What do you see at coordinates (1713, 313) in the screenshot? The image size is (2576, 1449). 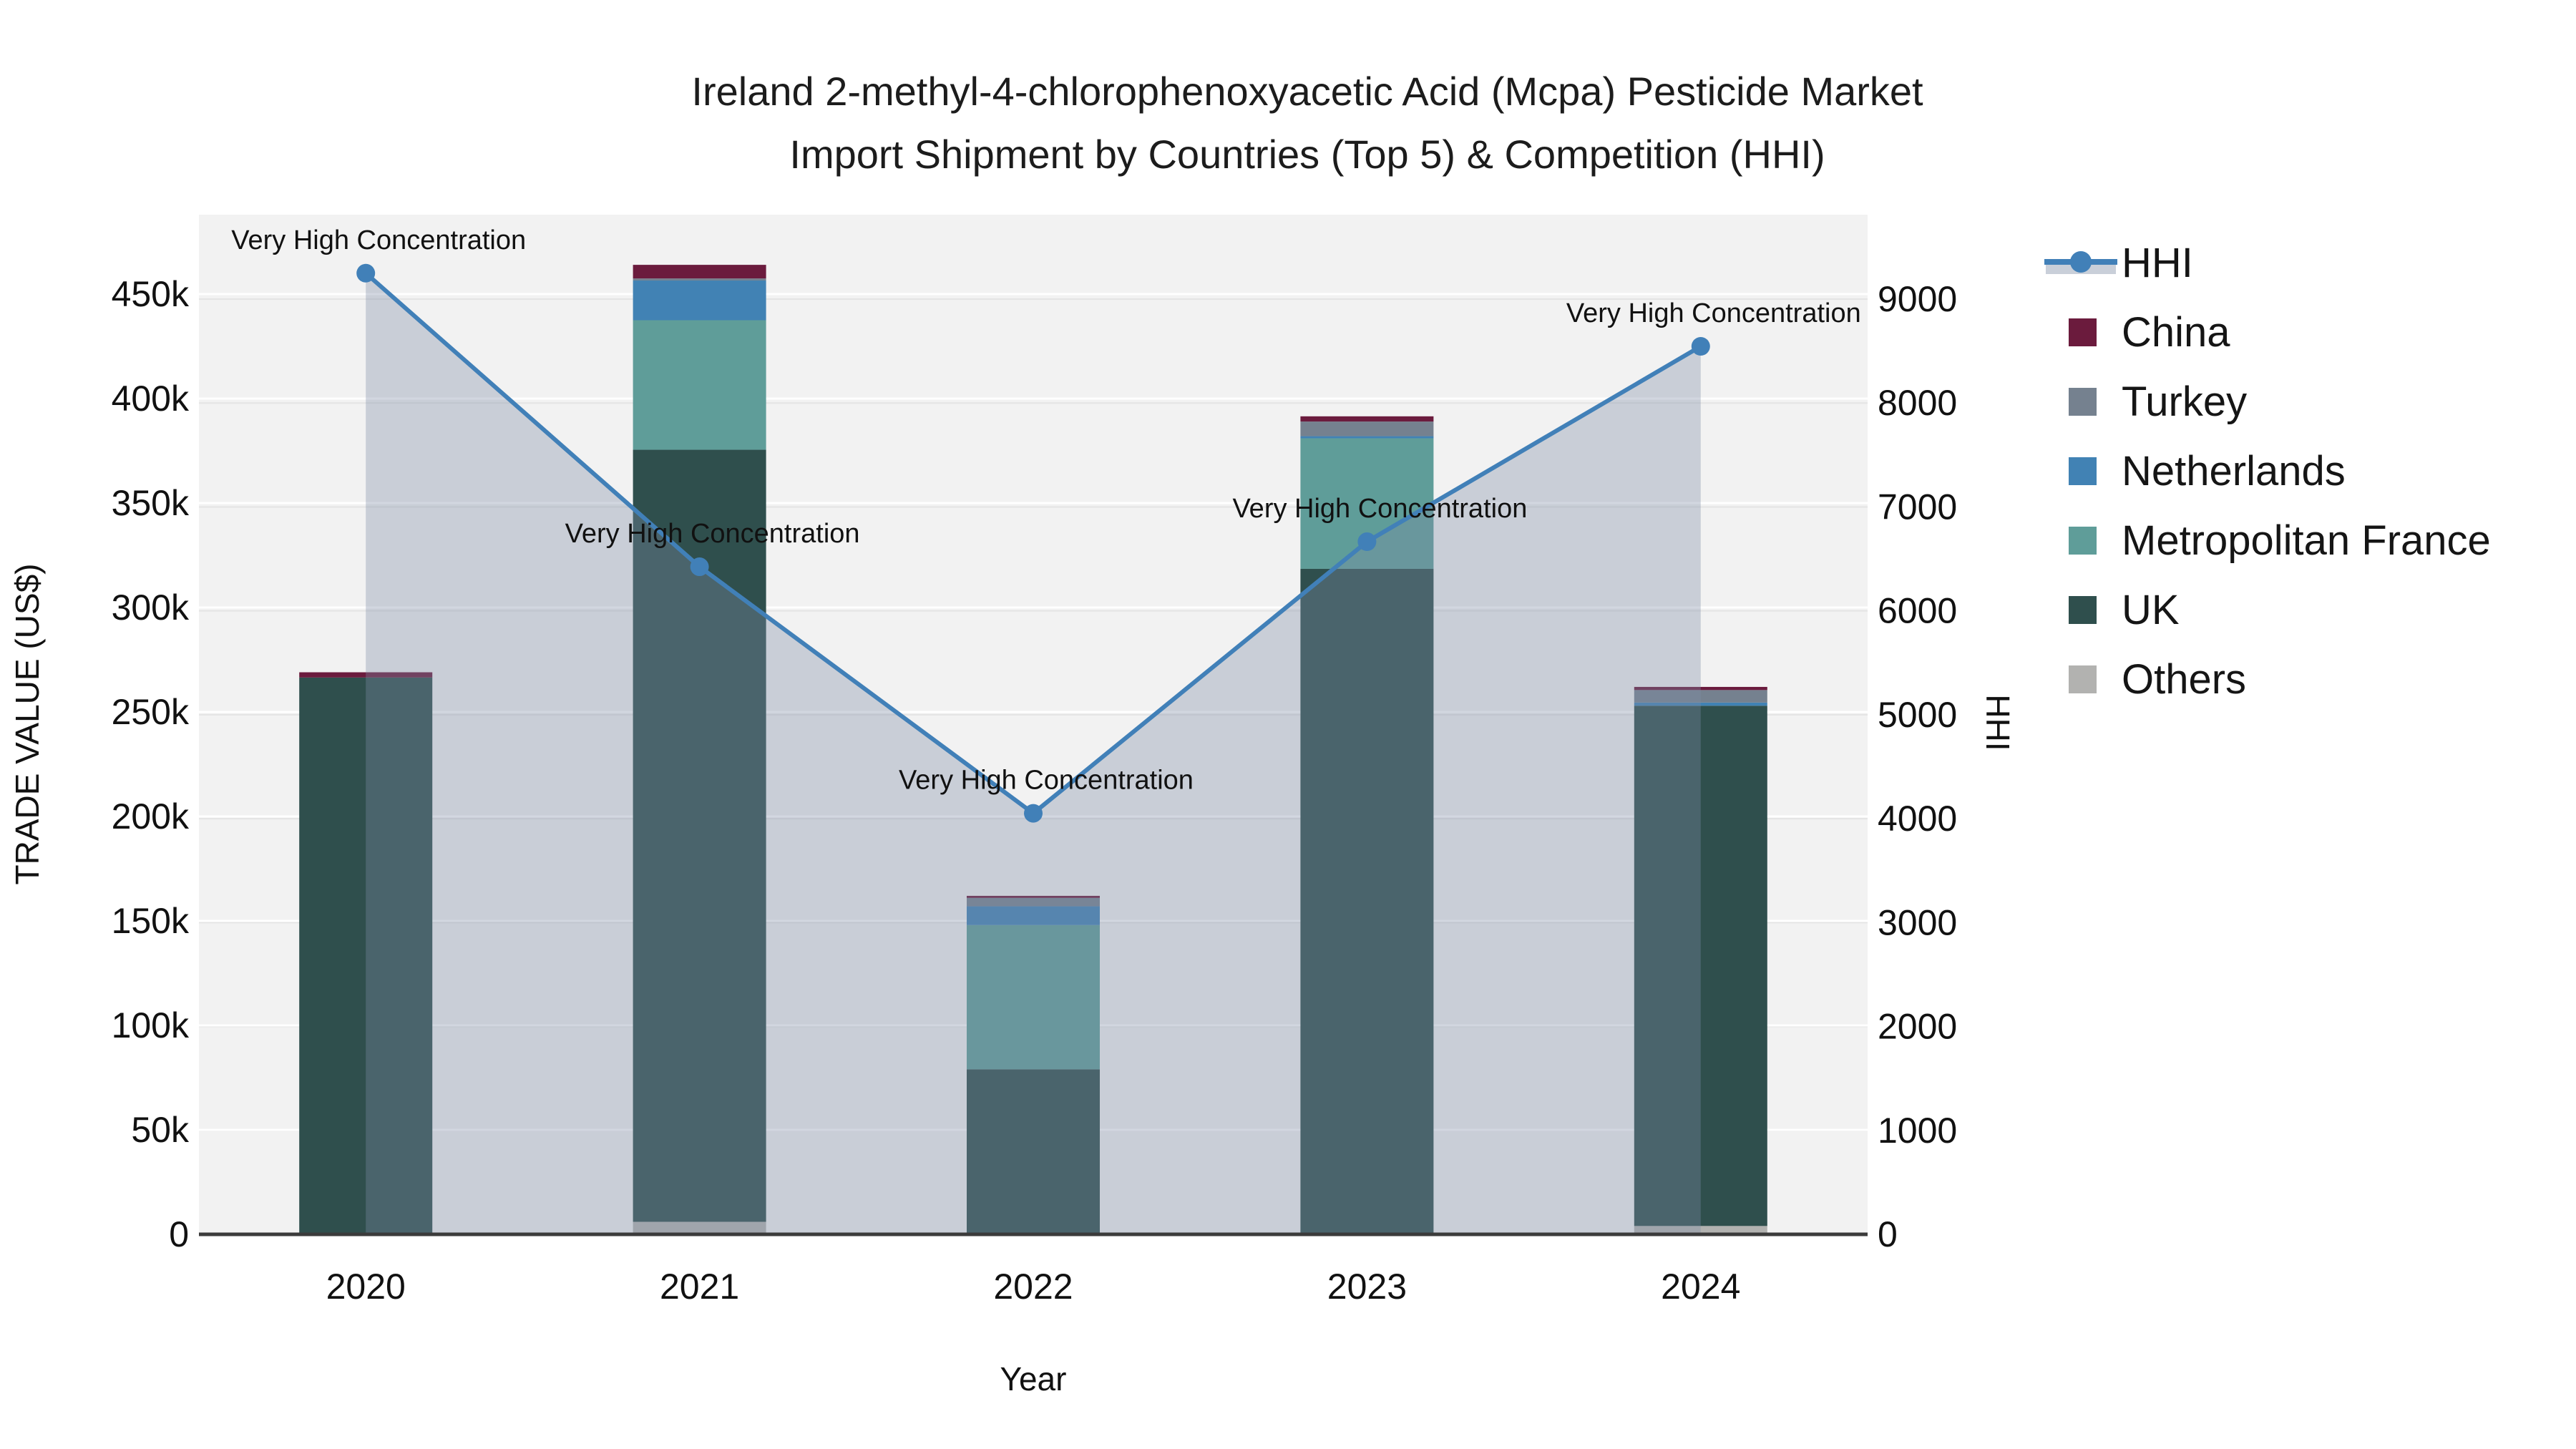 I see `annotation-2024: Very High Concentration` at bounding box center [1713, 313].